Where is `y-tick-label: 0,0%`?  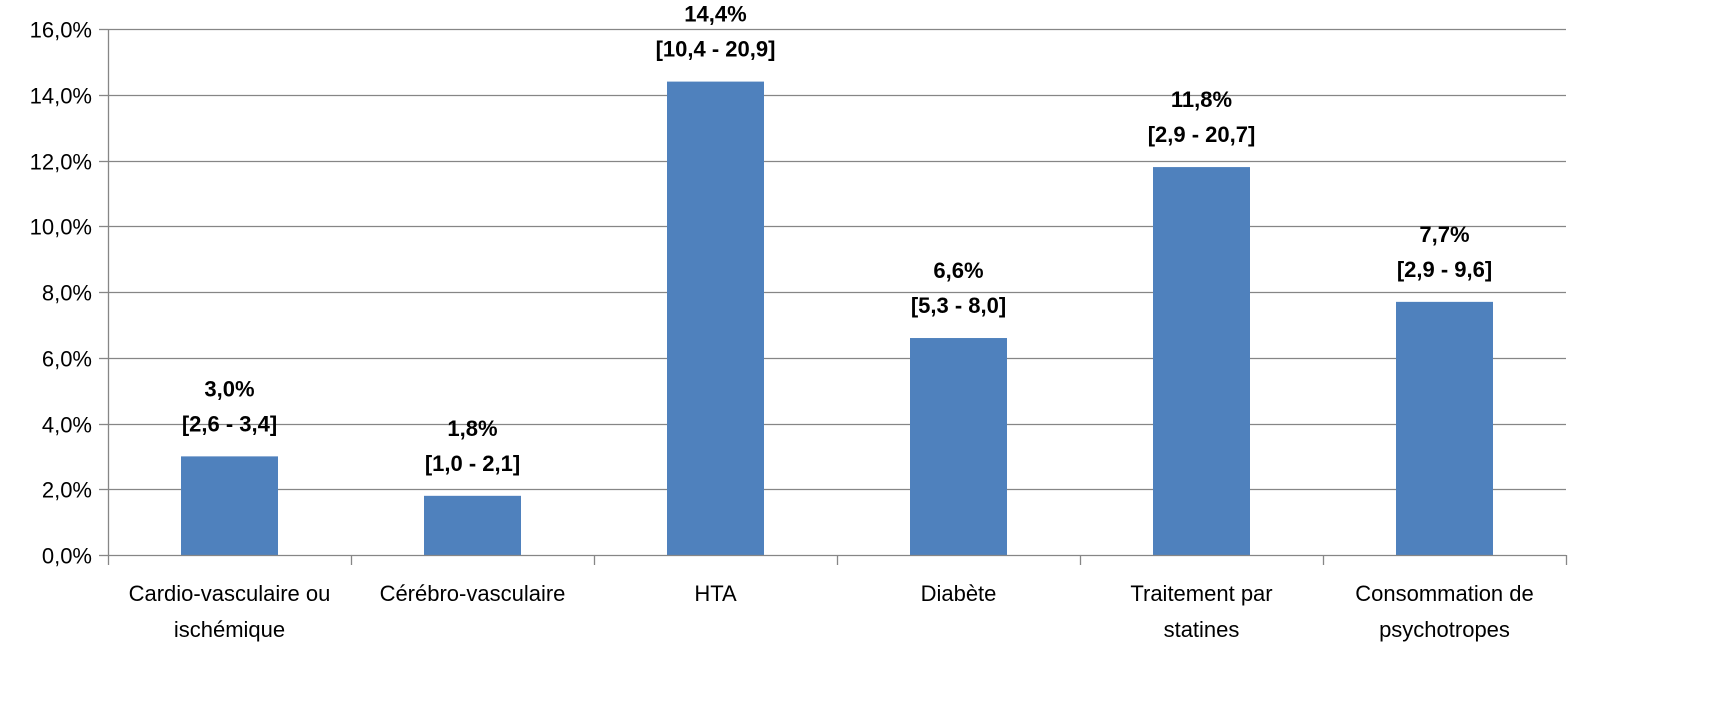 y-tick-label: 0,0% is located at coordinates (67, 556).